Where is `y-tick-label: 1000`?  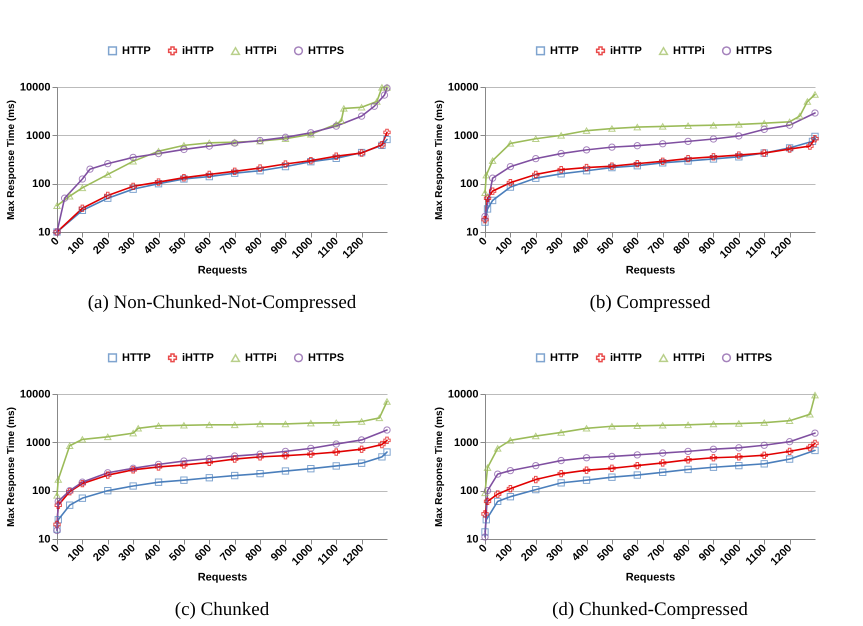 y-tick-label: 1000 is located at coordinates (38, 136).